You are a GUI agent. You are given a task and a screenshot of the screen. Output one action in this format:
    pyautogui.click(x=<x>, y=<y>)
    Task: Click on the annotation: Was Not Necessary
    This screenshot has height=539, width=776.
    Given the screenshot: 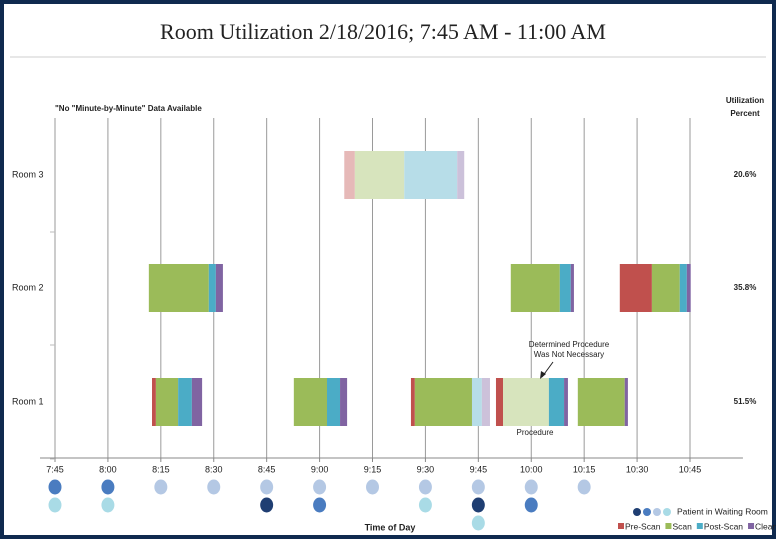 What is the action you would take?
    pyautogui.click(x=569, y=354)
    